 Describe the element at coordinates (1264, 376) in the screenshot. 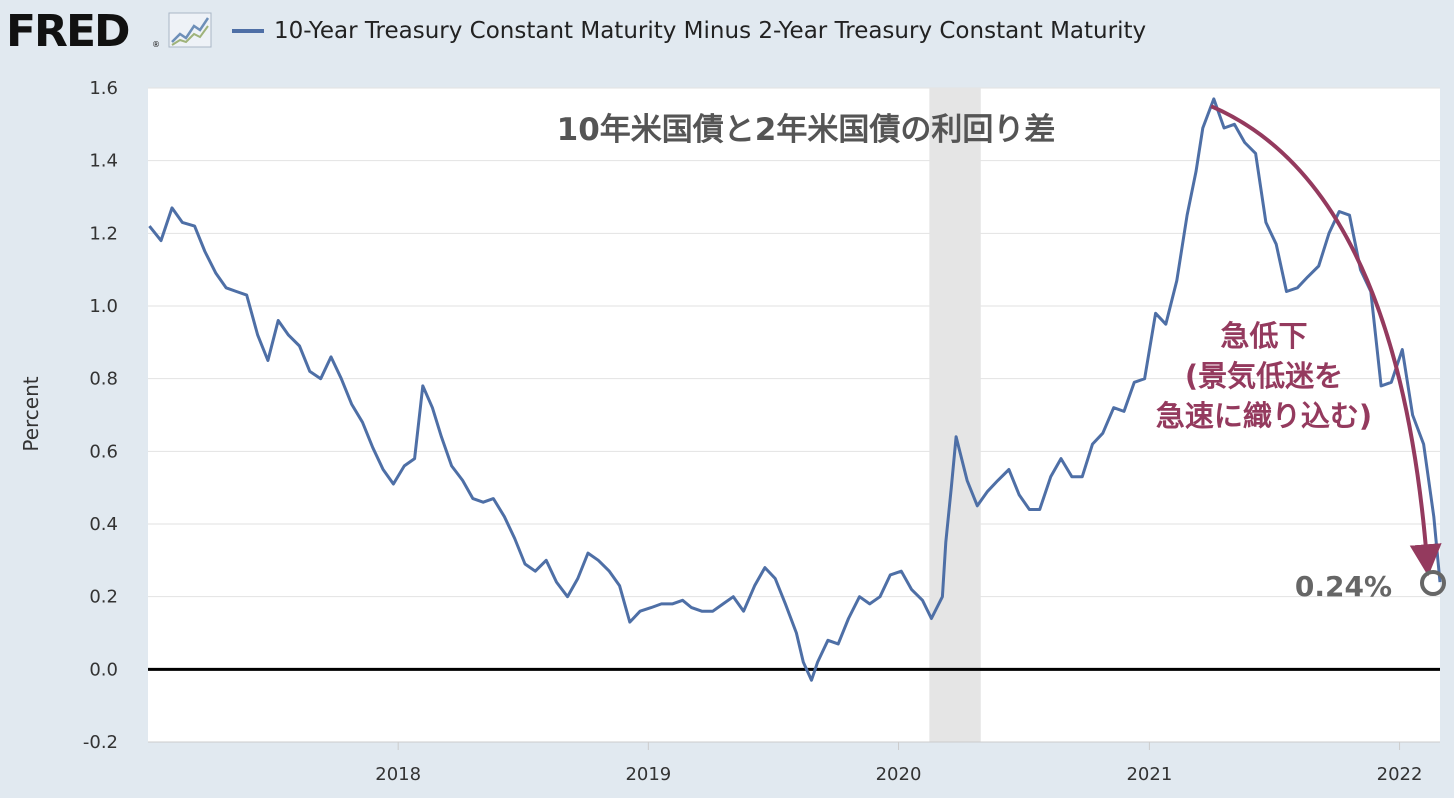

I see `callout-text: (景気低迷を` at that location.